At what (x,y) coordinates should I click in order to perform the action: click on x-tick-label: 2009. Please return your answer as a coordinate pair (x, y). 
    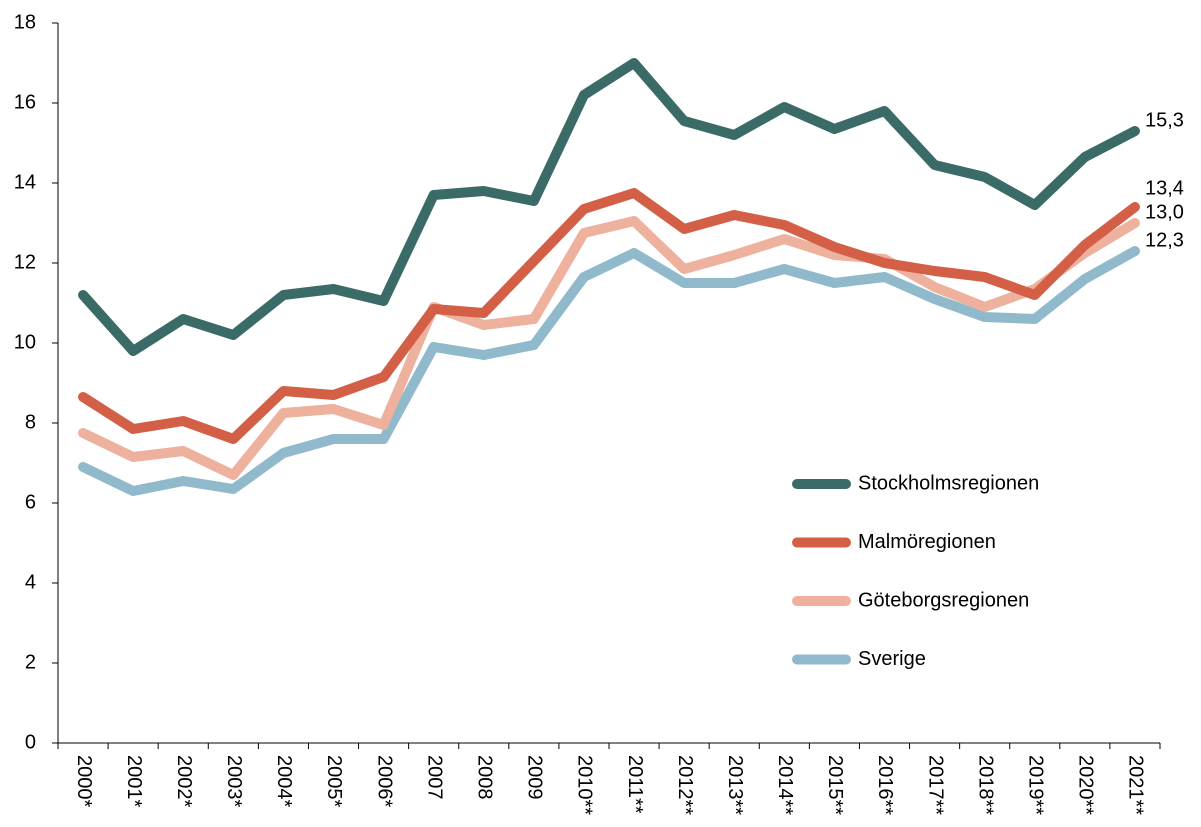
    Looking at the image, I should click on (535, 777).